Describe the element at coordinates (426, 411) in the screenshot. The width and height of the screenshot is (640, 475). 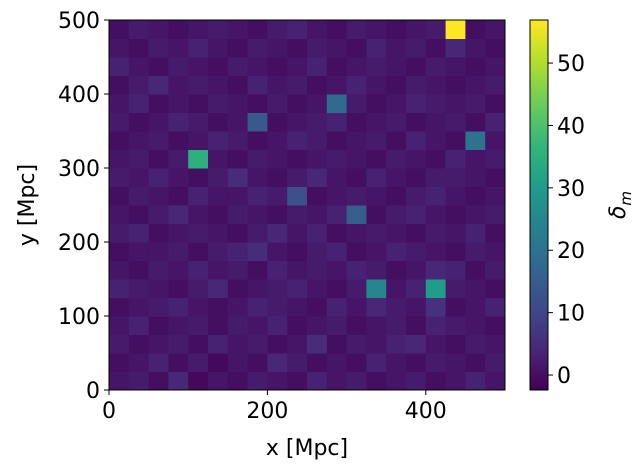
I see `x-tick-label: 400` at that location.